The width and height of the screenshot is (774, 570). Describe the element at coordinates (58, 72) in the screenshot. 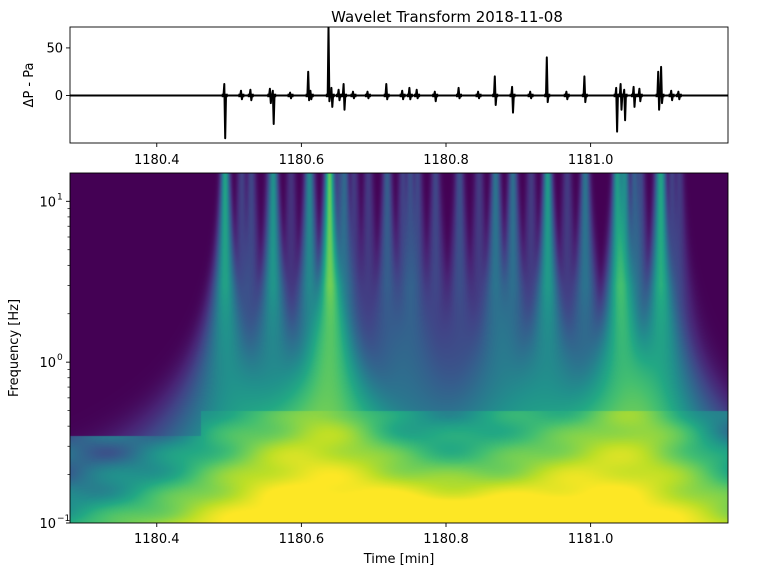

I see `pressure-y-ticks: 0 50` at that location.